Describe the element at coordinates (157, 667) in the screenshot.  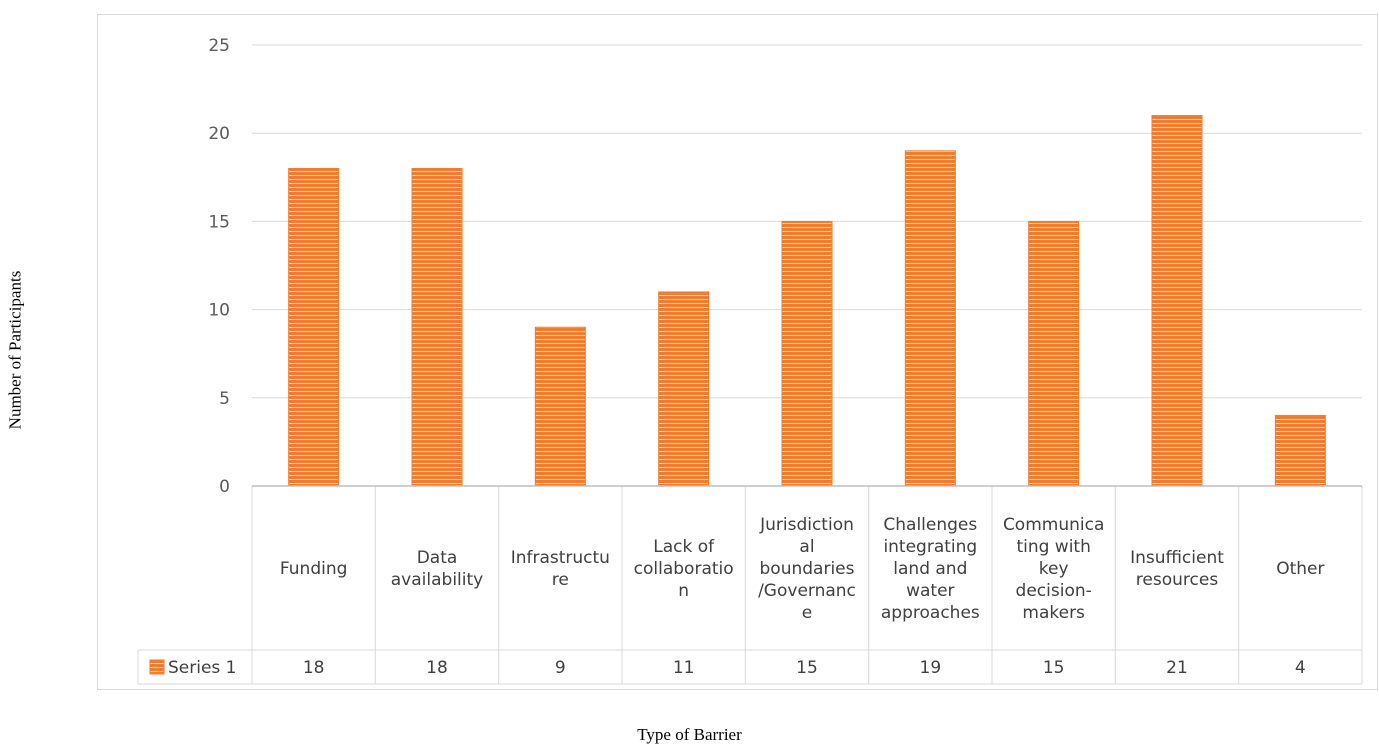
I see `legend-key` at that location.